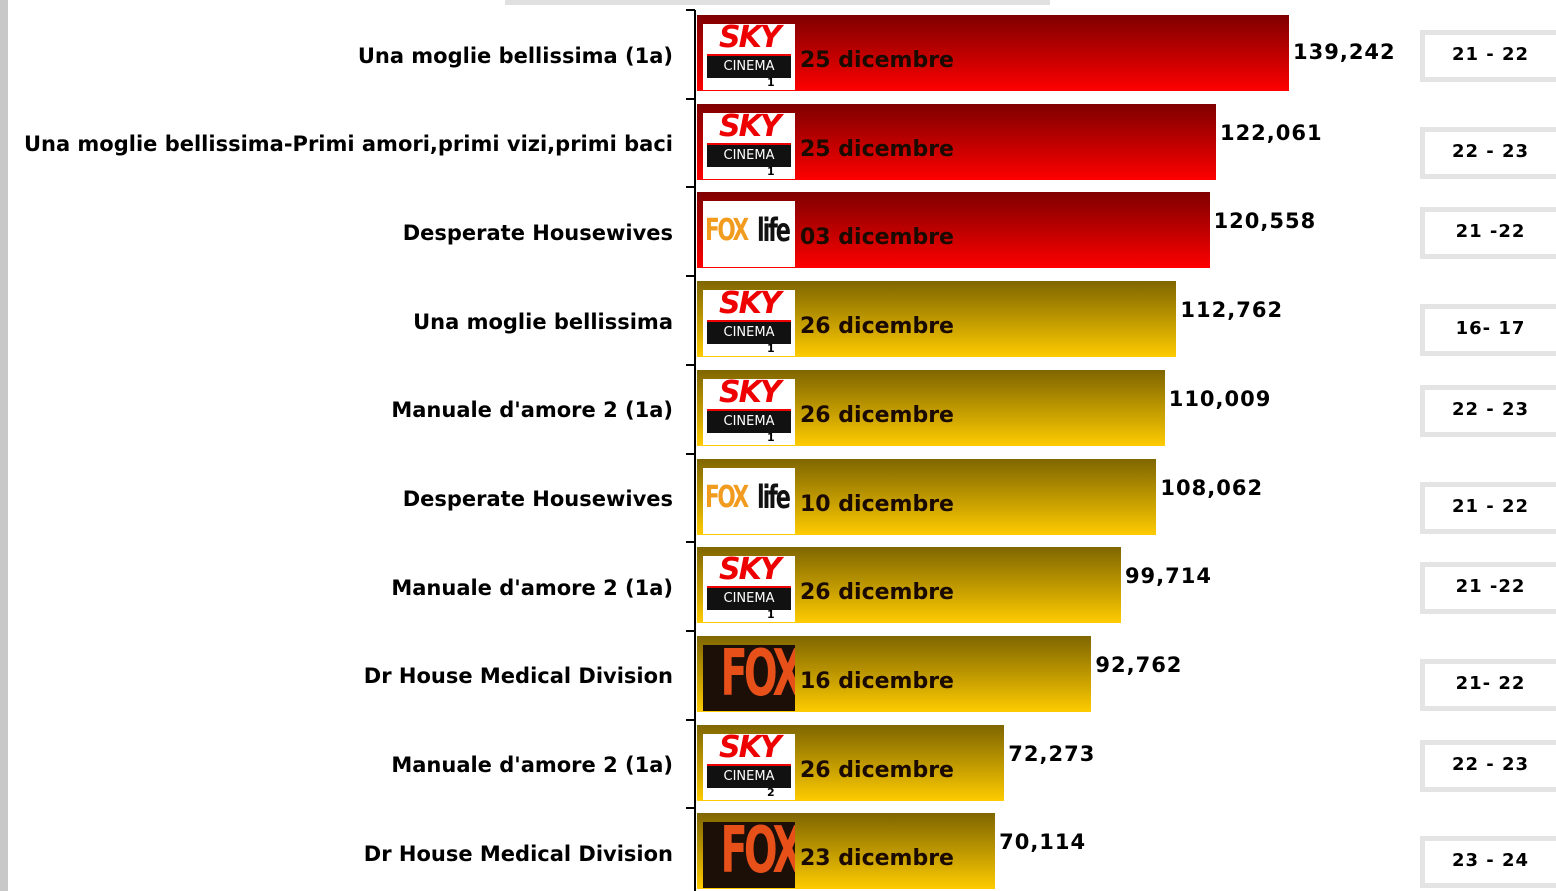  What do you see at coordinates (695, 450) in the screenshot?
I see `axis-line` at bounding box center [695, 450].